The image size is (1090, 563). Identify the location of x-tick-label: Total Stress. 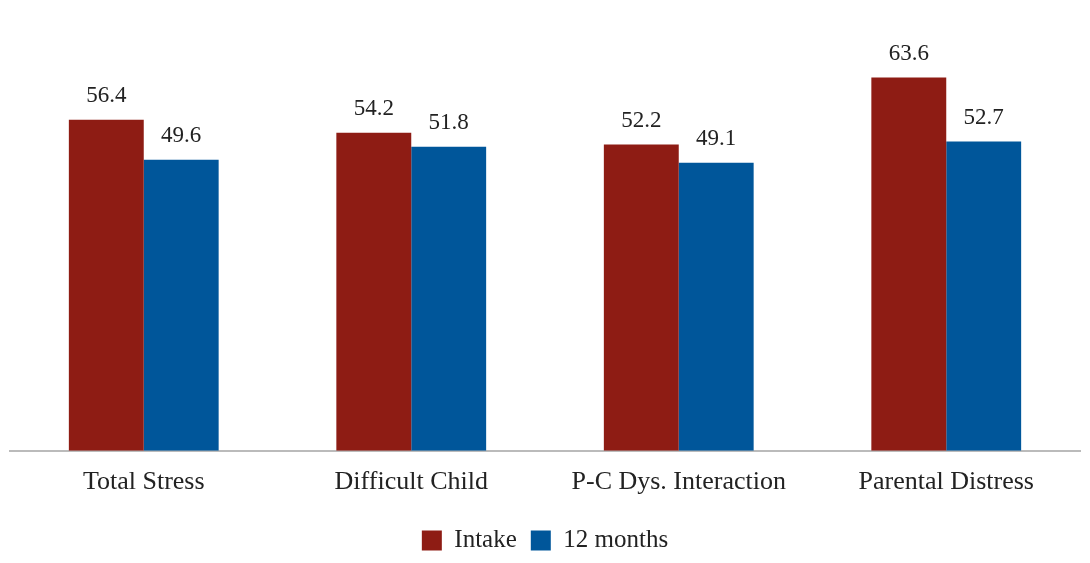
(143, 481).